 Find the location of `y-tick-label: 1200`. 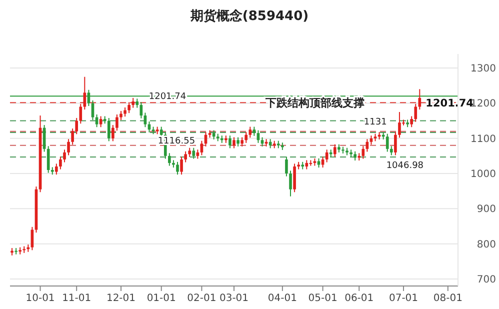

y-tick-label: 1200 is located at coordinates (483, 104).